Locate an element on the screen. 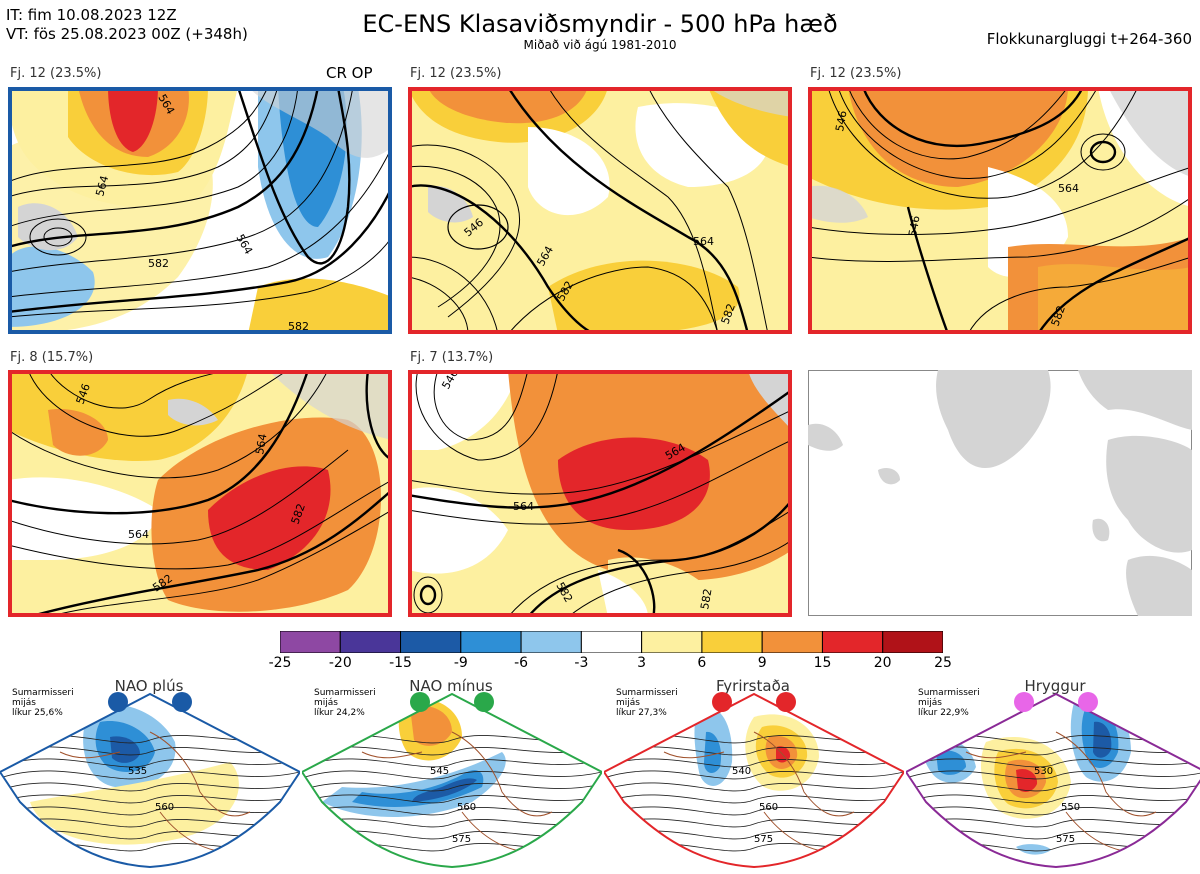 This screenshot has width=1200, height=874. regime-info: Sumarmisseri mijás líkur 27,3% is located at coordinates (647, 703).